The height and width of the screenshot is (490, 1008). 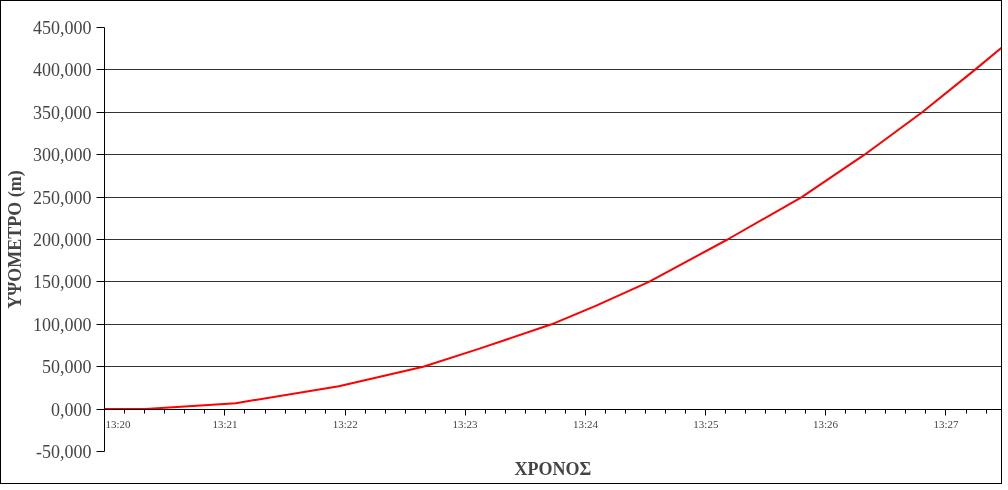 I want to click on y-tick-label: 300,000, so click(x=62, y=155).